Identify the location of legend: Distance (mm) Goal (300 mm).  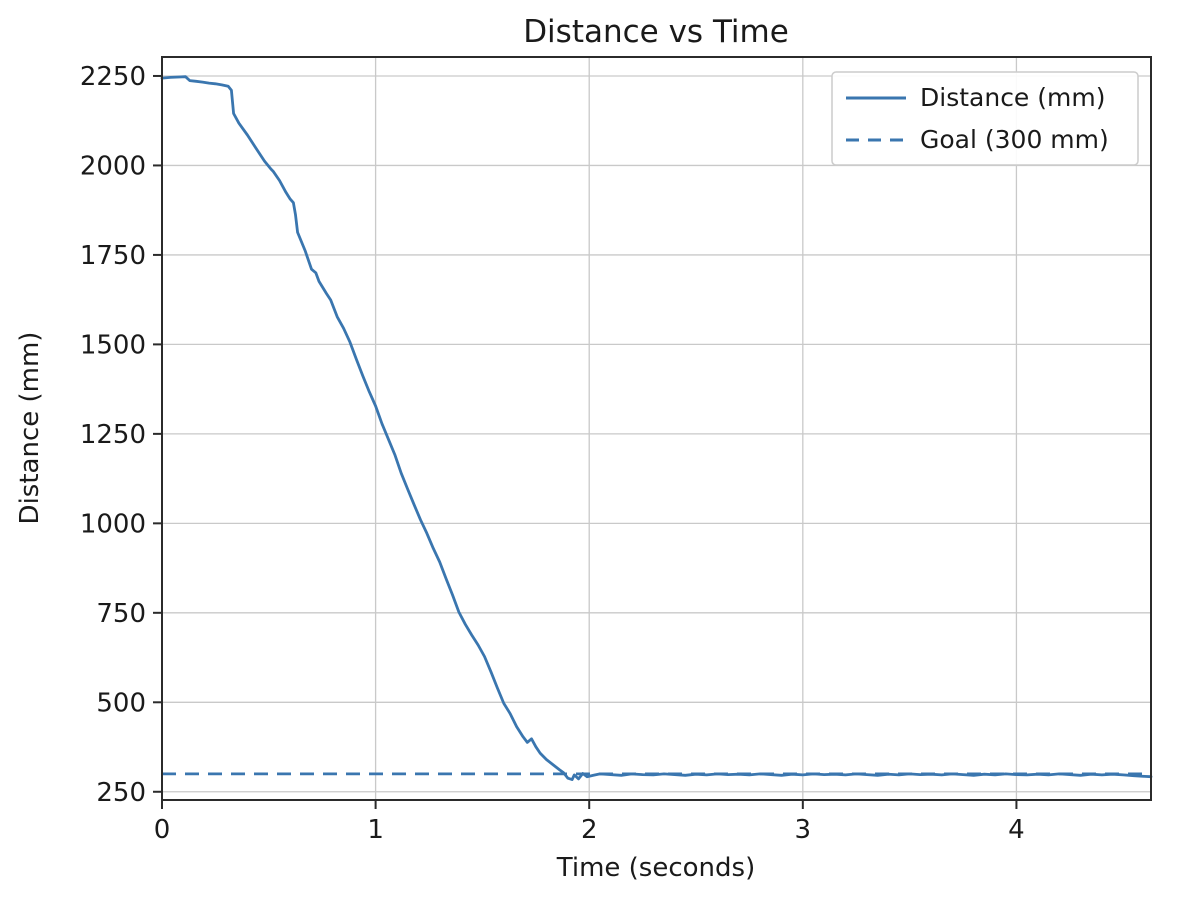
(985, 118).